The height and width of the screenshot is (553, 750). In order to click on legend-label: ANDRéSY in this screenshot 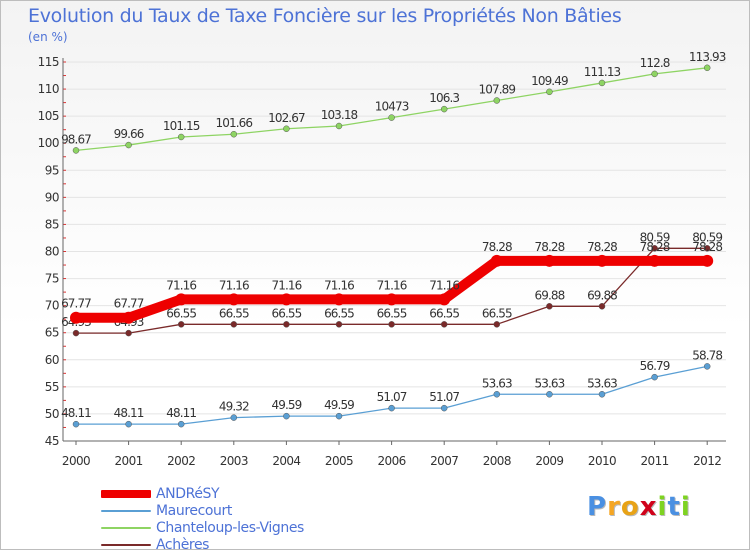, I will do `click(188, 493)`.